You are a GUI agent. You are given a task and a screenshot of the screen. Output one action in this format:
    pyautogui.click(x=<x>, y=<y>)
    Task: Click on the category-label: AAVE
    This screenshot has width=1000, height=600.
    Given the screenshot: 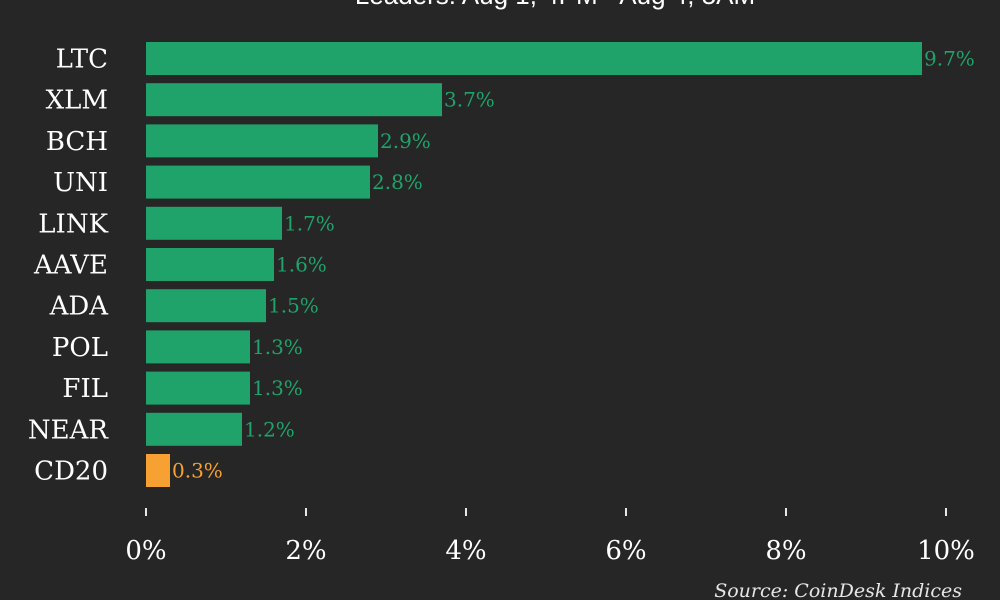 What is the action you would take?
    pyautogui.click(x=70, y=266)
    